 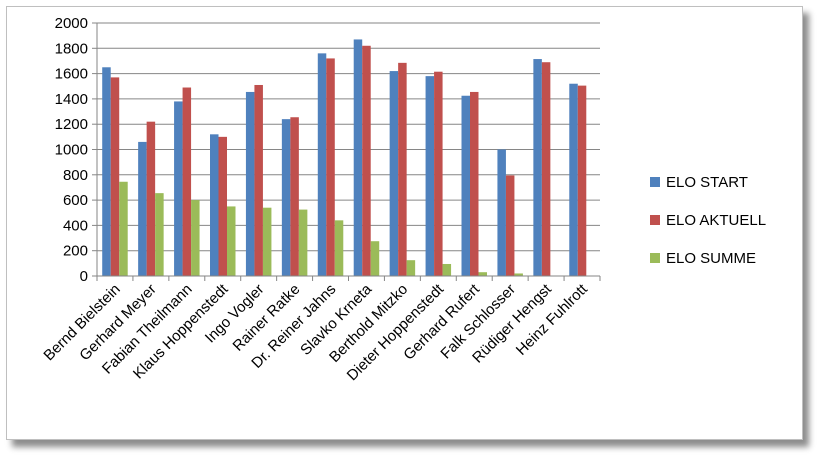 What do you see at coordinates (75, 225) in the screenshot?
I see `y-tick-label: 400` at bounding box center [75, 225].